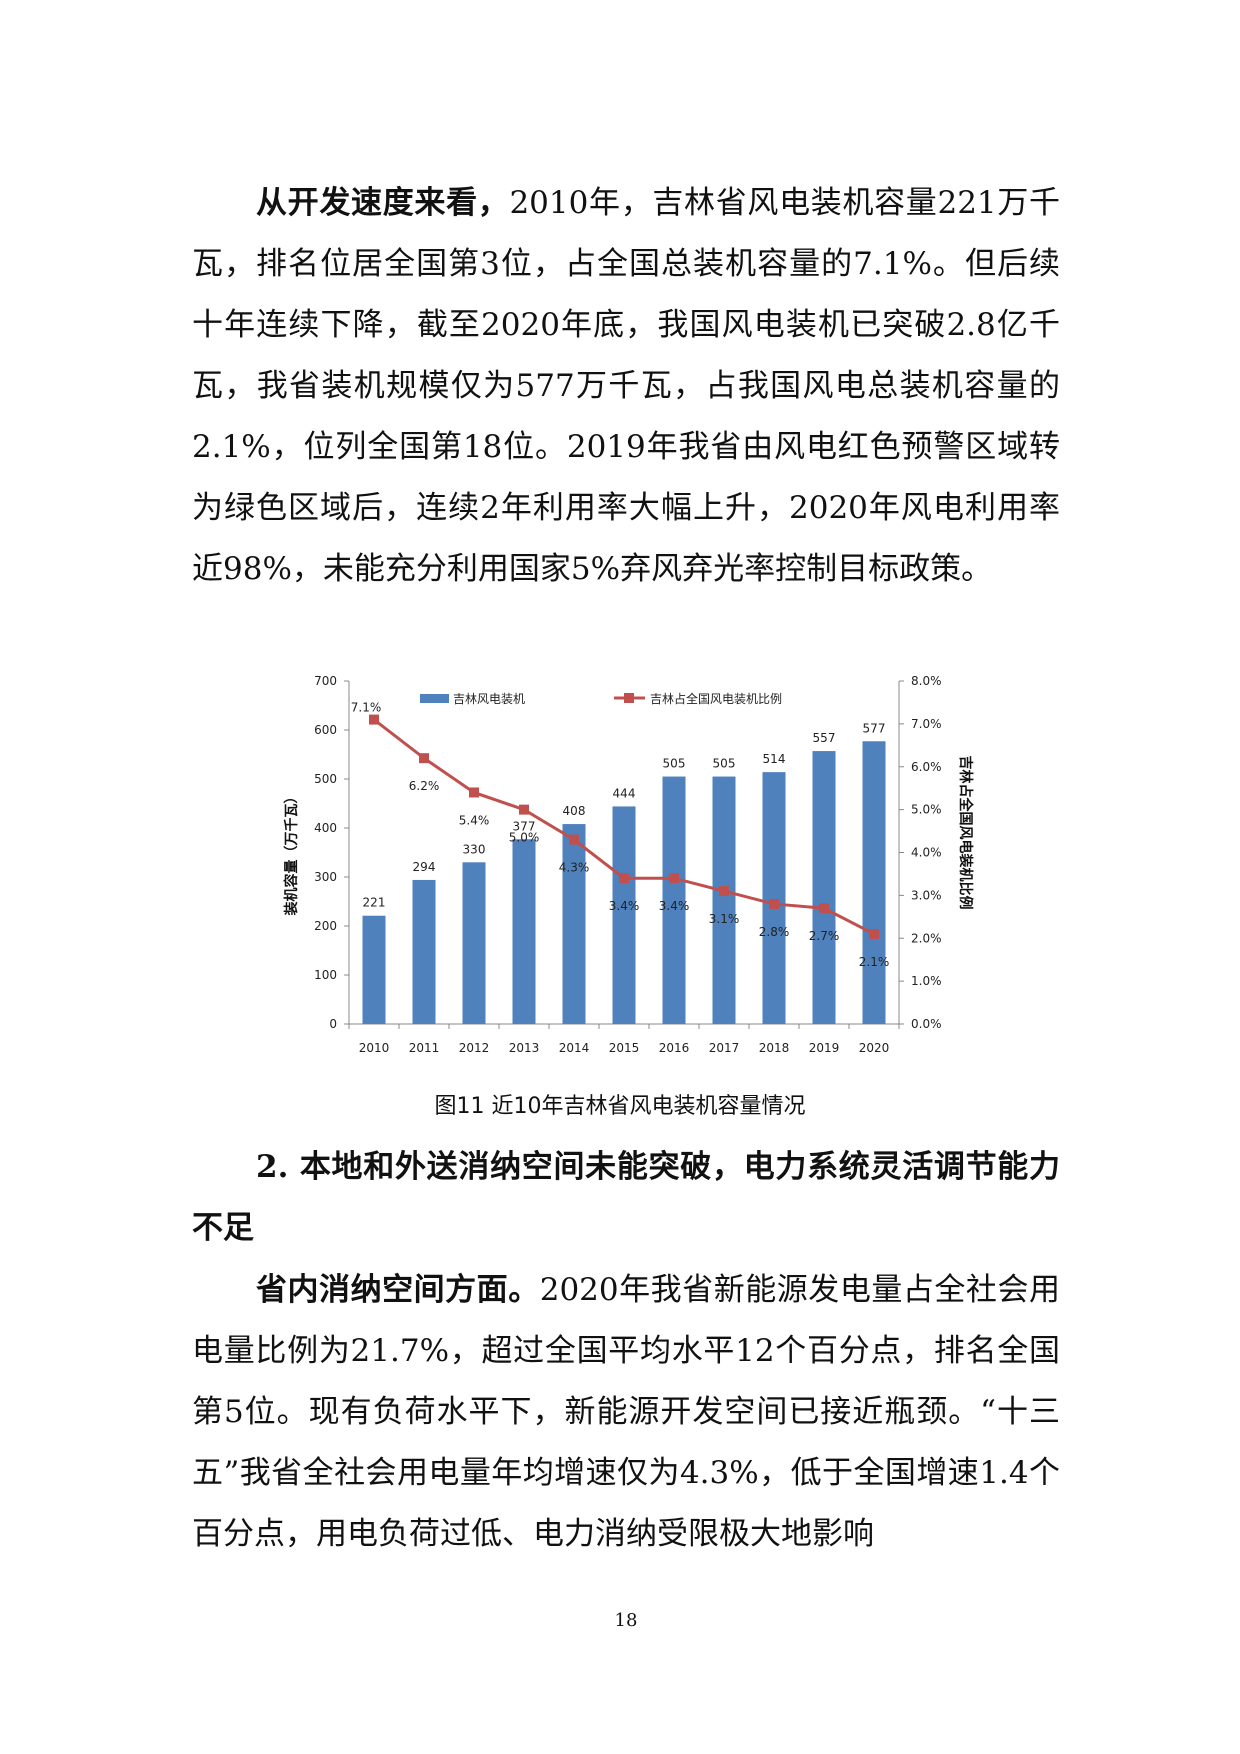  I want to click on right-tick-label: 4.0%, so click(926, 853).